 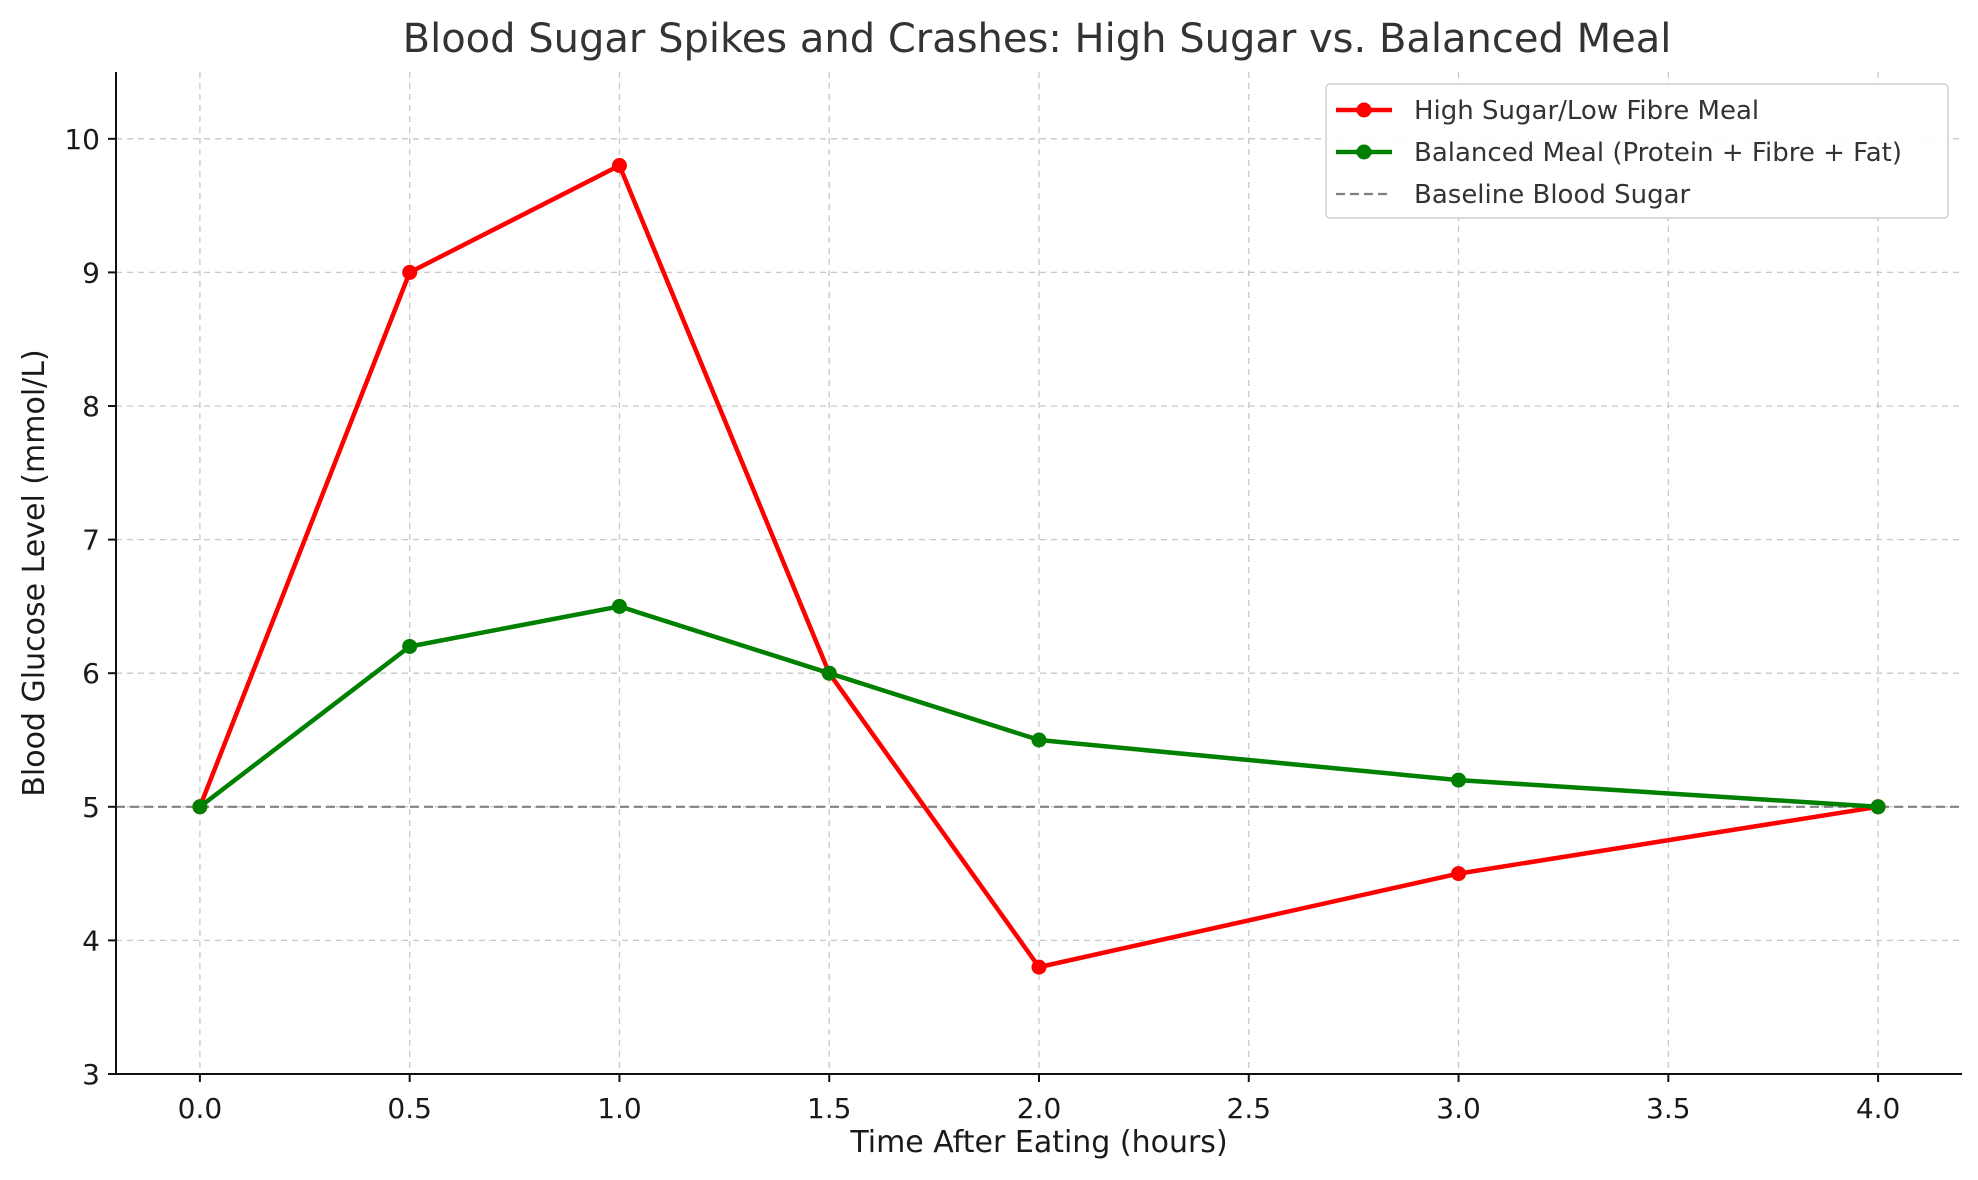 I want to click on y-tick-label: 5, so click(x=91, y=807).